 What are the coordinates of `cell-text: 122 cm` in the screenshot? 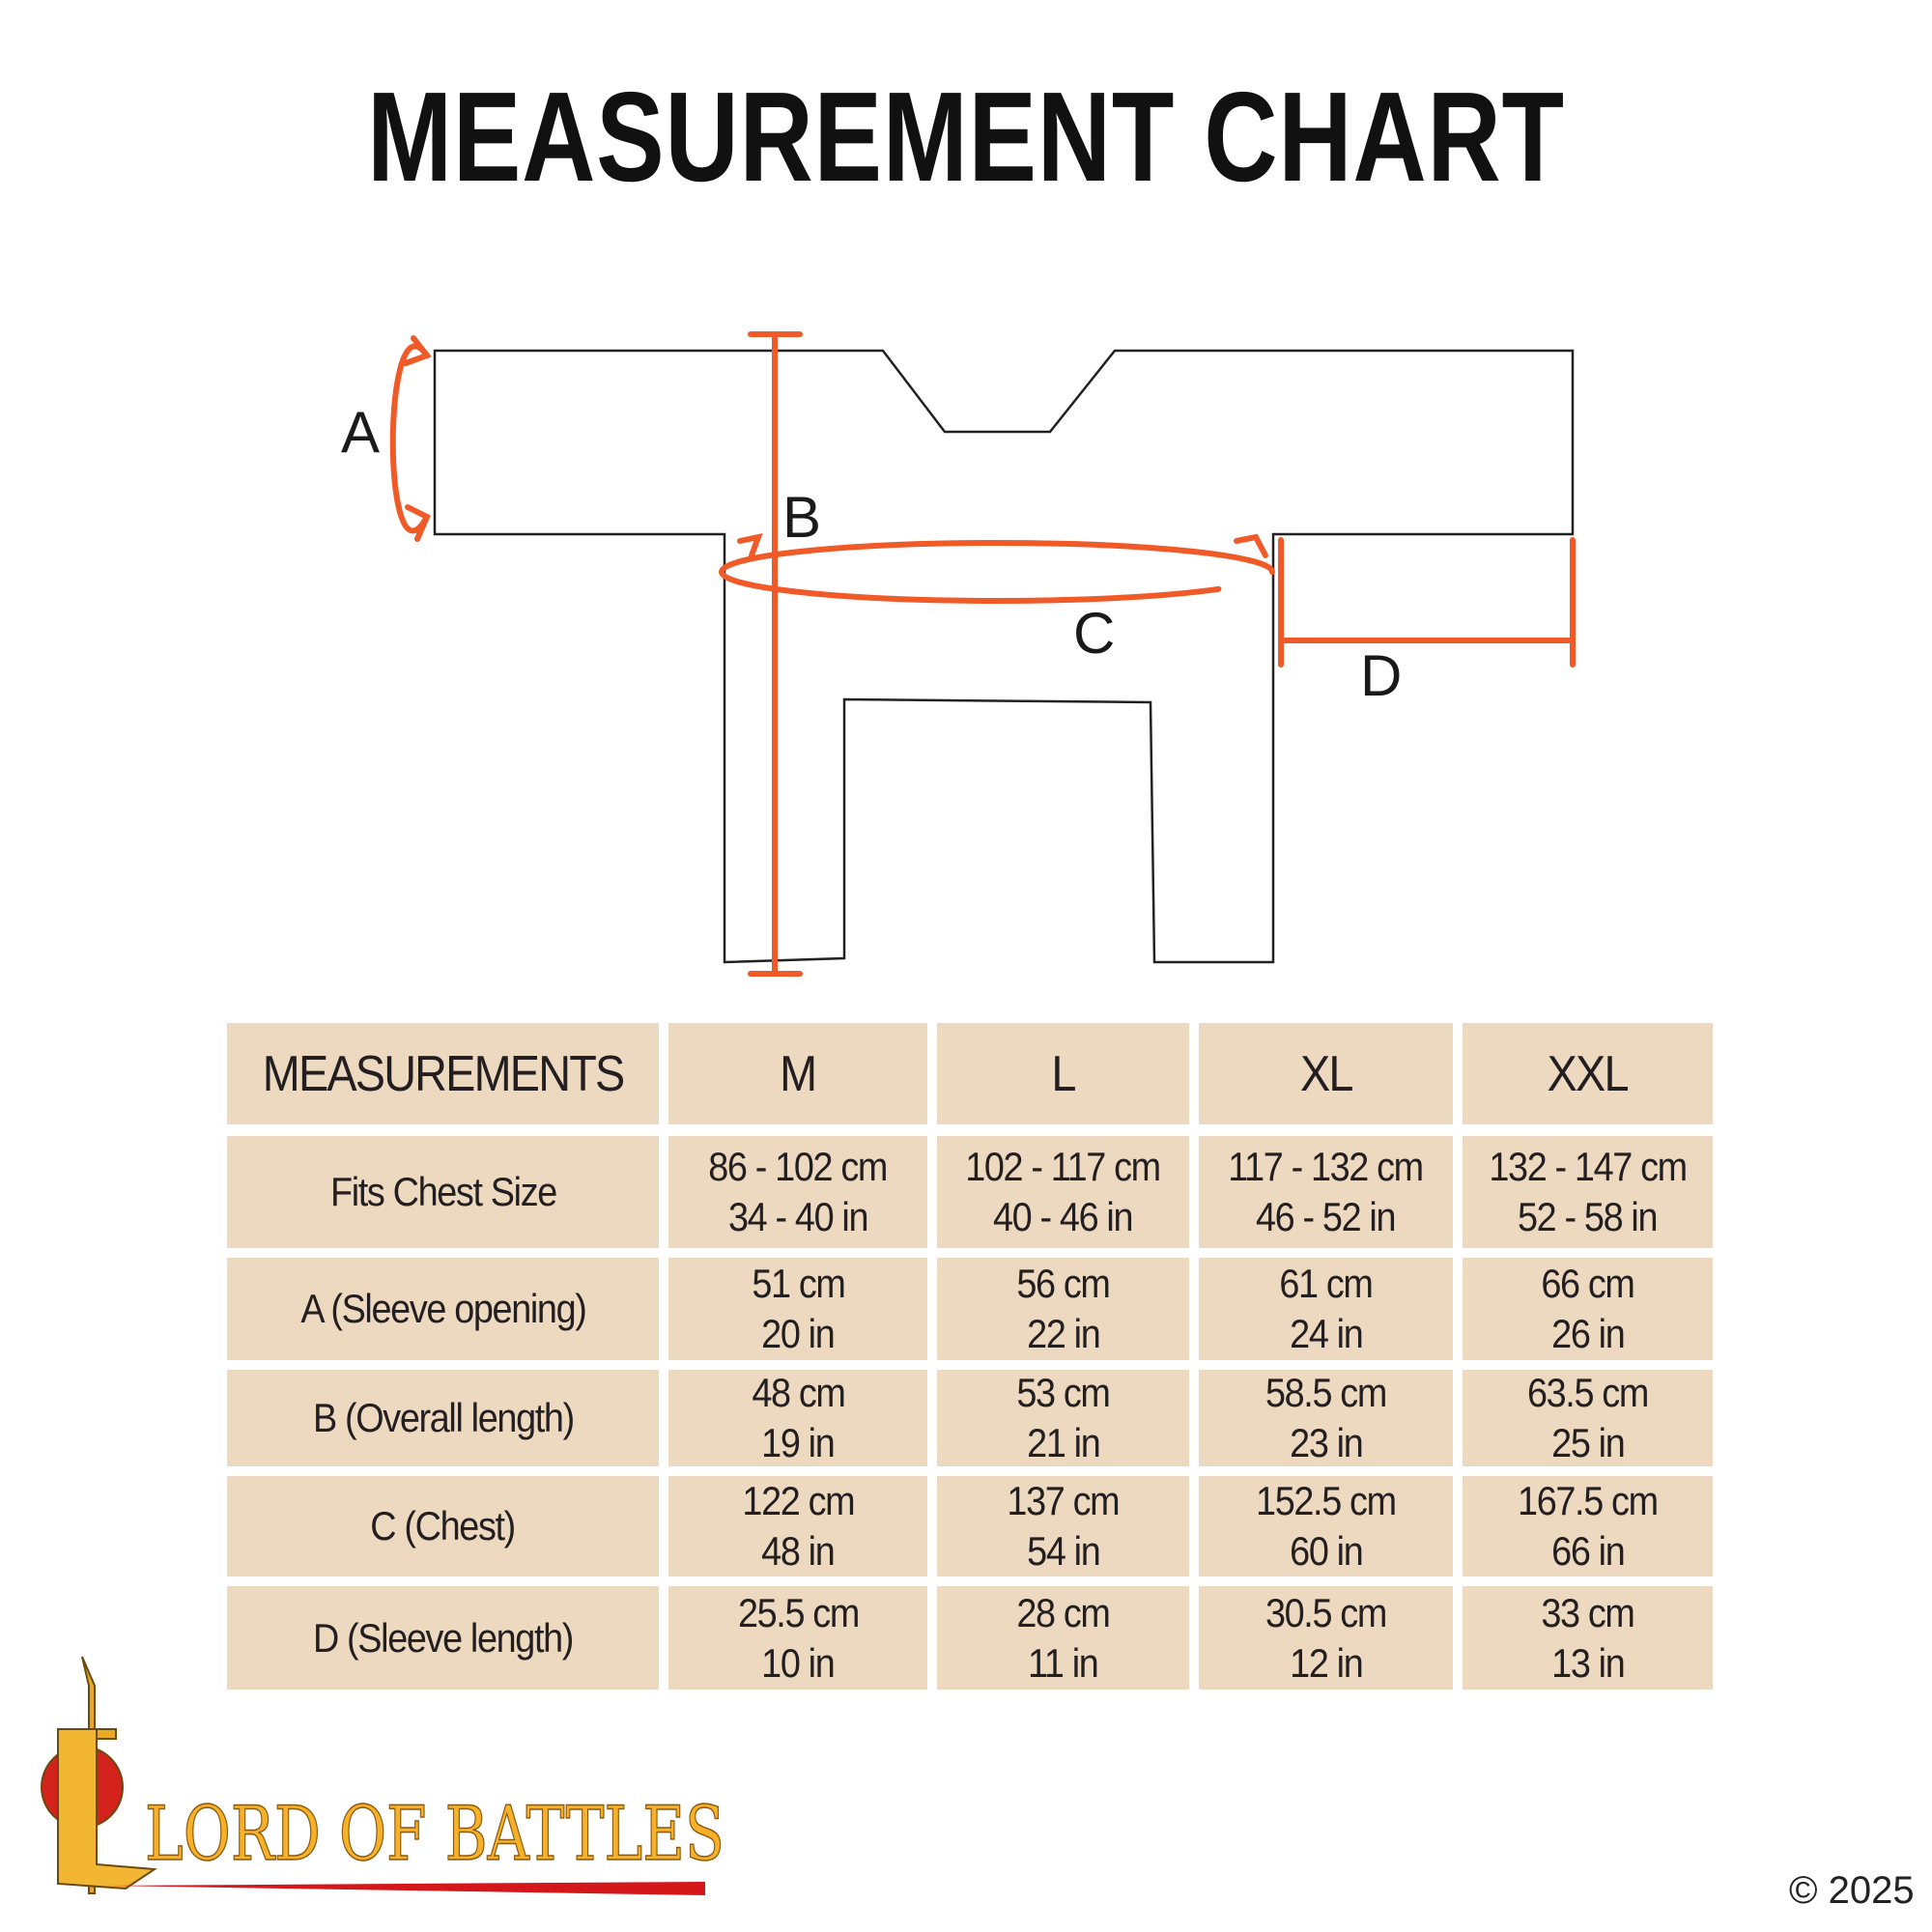 It's located at (798, 1500).